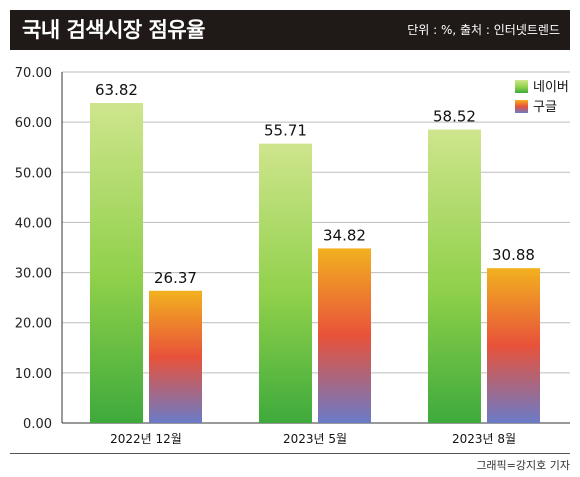 This screenshot has height=477, width=580. Describe the element at coordinates (484, 439) in the screenshot. I see `x-tick-label: 2023년 8월` at that location.